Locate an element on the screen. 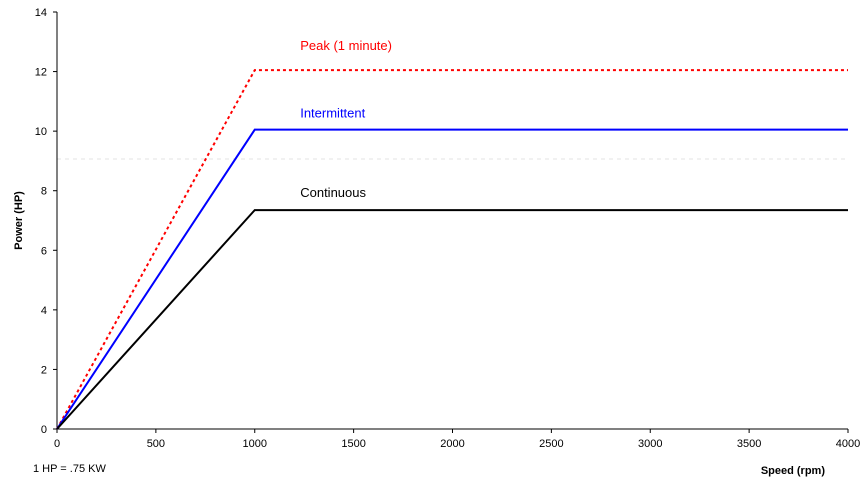 Image resolution: width=867 pixels, height=490 pixels. x-tick-label: 3000 is located at coordinates (650, 444).